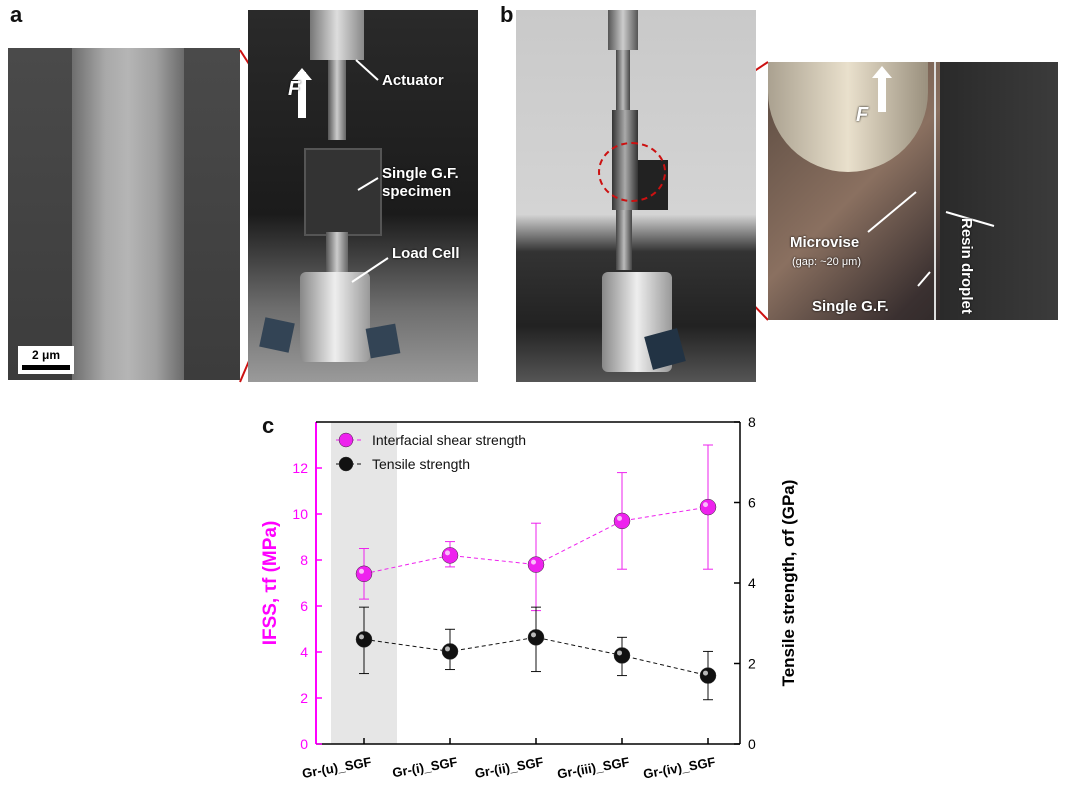 This screenshot has width=1068, height=793. Describe the element at coordinates (300, 468) in the screenshot. I see `left-tick-label: 12` at that location.